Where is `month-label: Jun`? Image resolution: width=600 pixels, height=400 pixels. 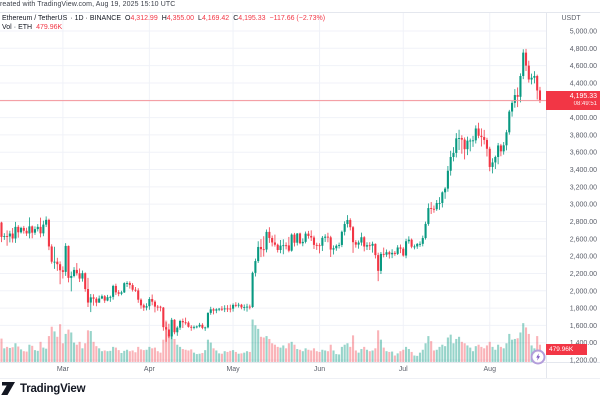
month-label: Jun is located at coordinates (319, 369).